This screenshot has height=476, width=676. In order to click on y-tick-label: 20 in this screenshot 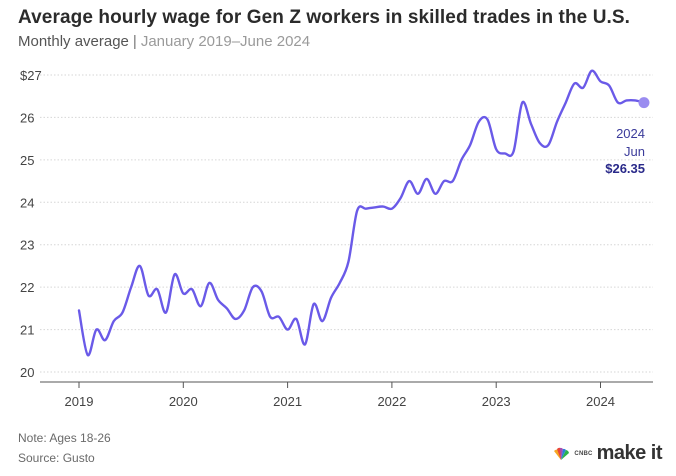, I will do `click(27, 372)`.